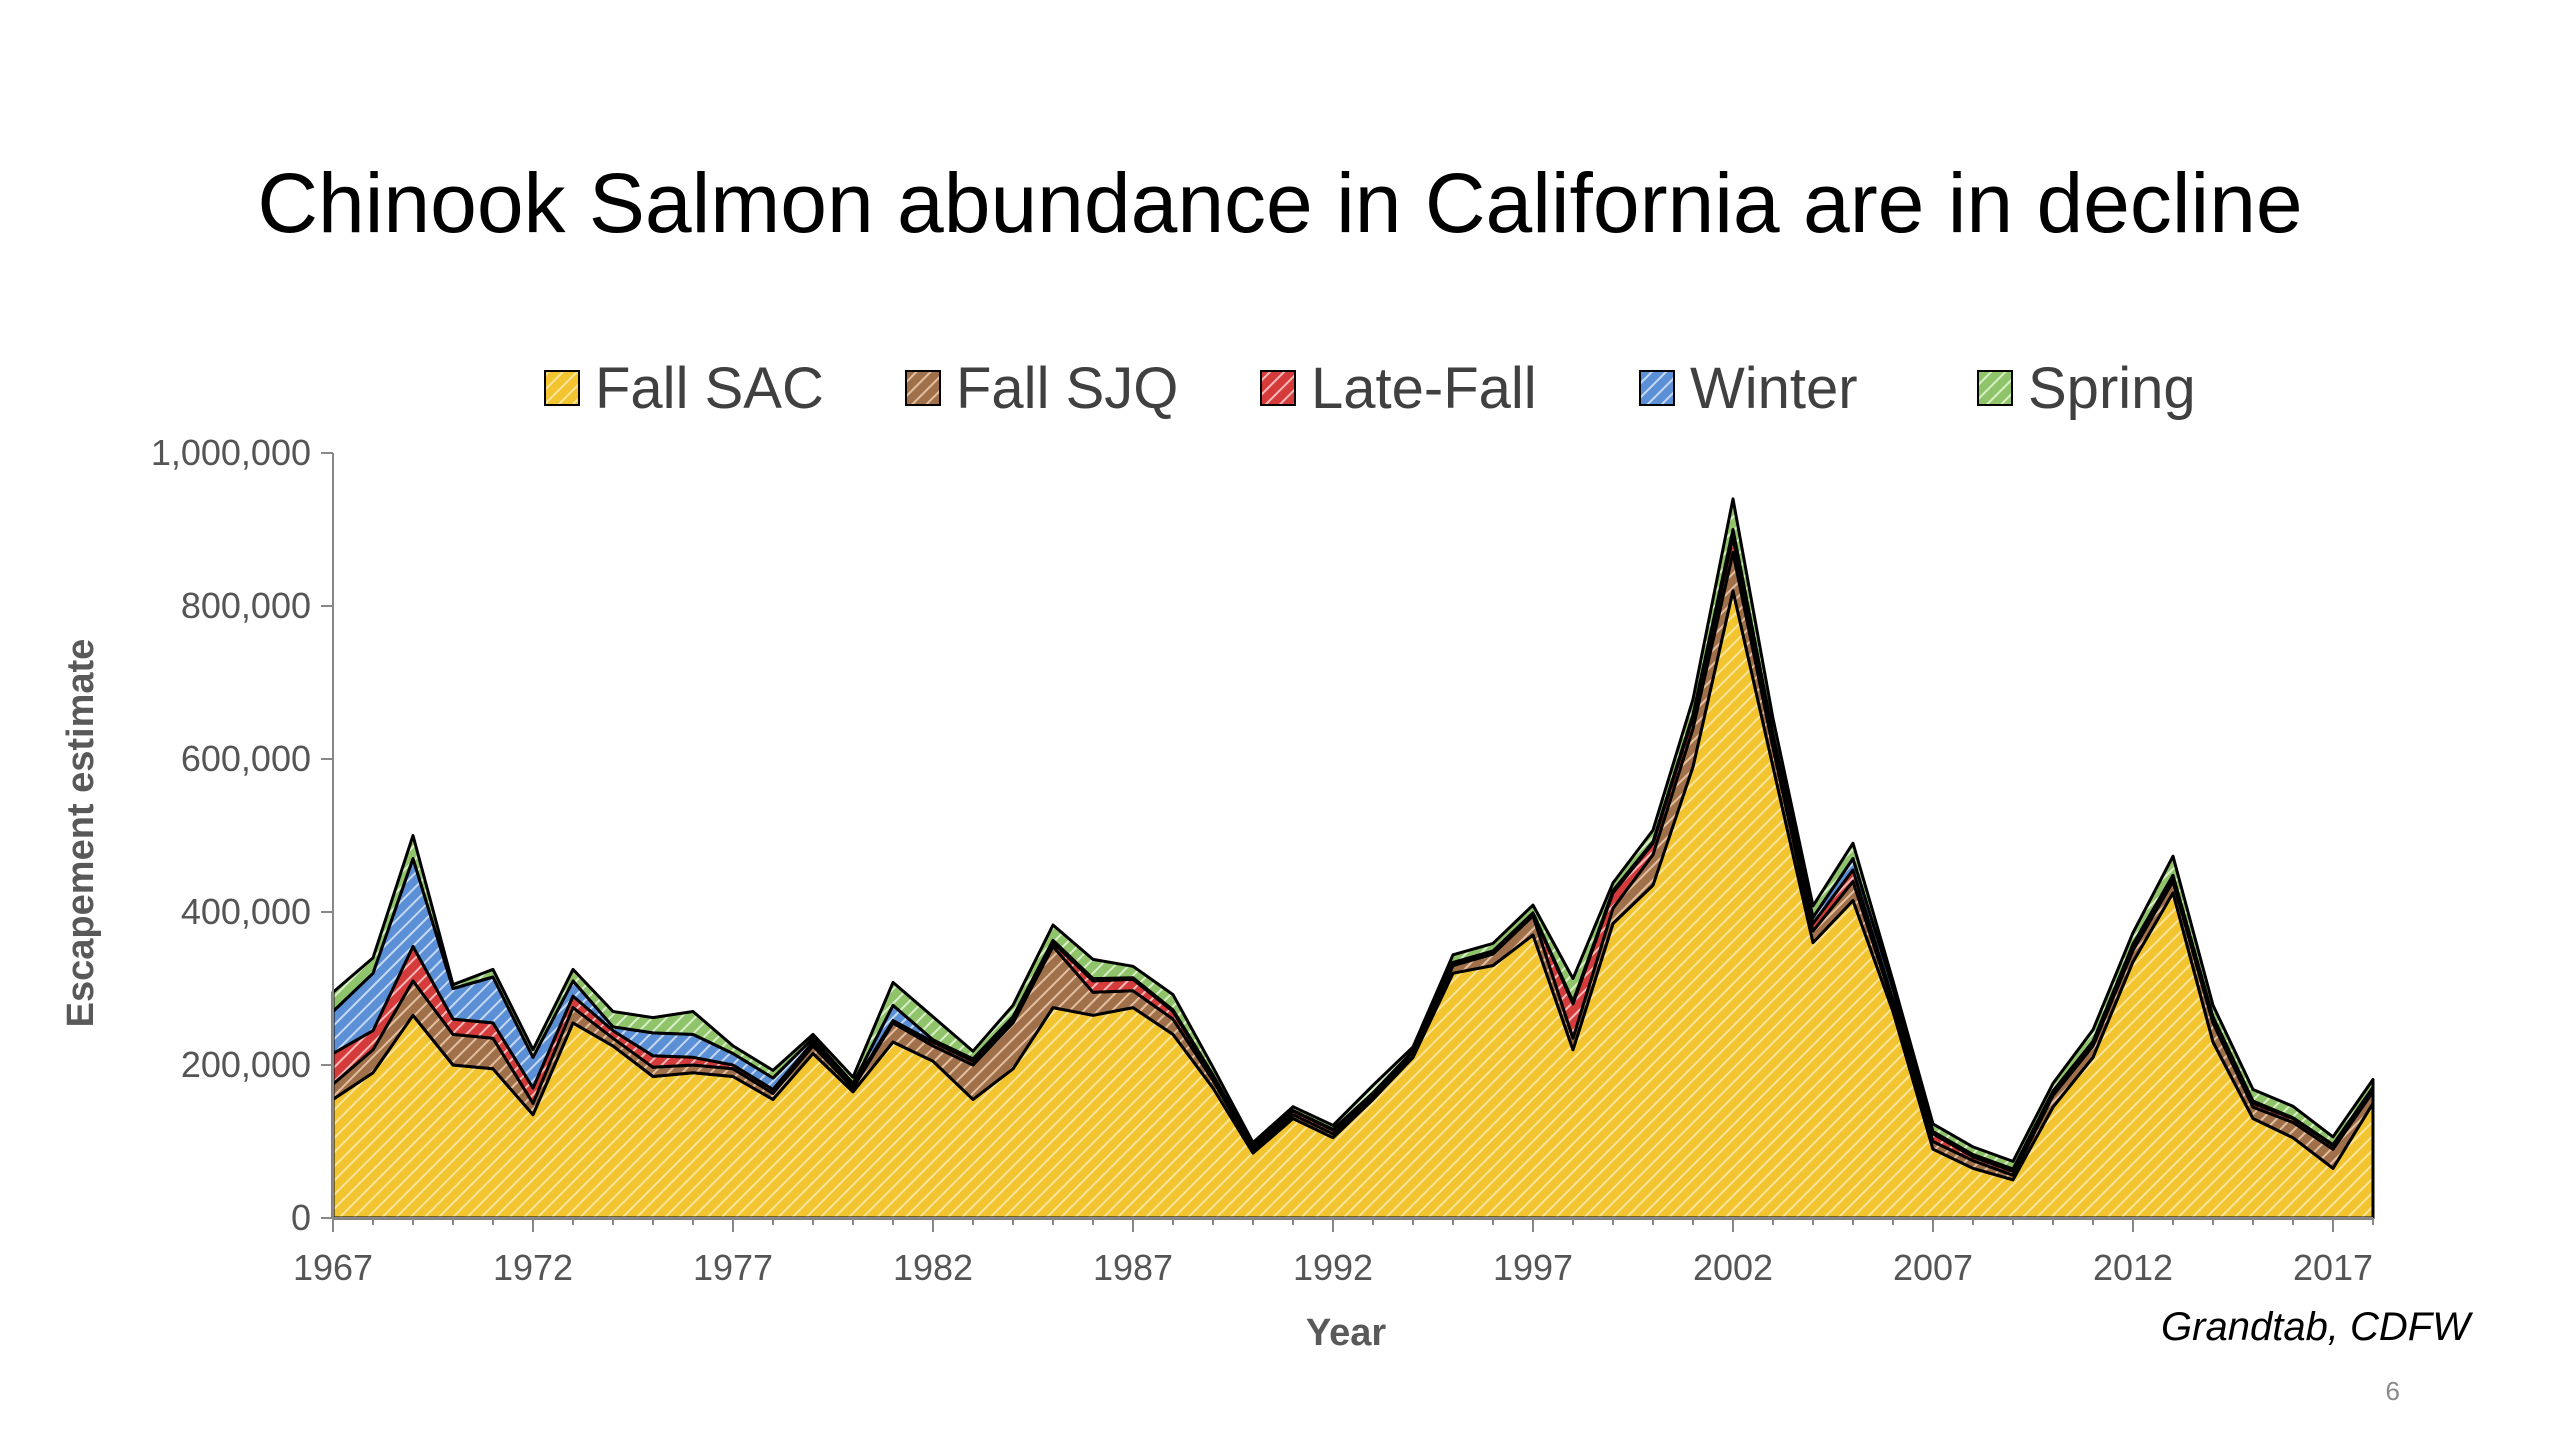 Image resolution: width=2560 pixels, height=1440 pixels. What do you see at coordinates (923, 388) in the screenshot?
I see `legend-swatch-fall-sjq` at bounding box center [923, 388].